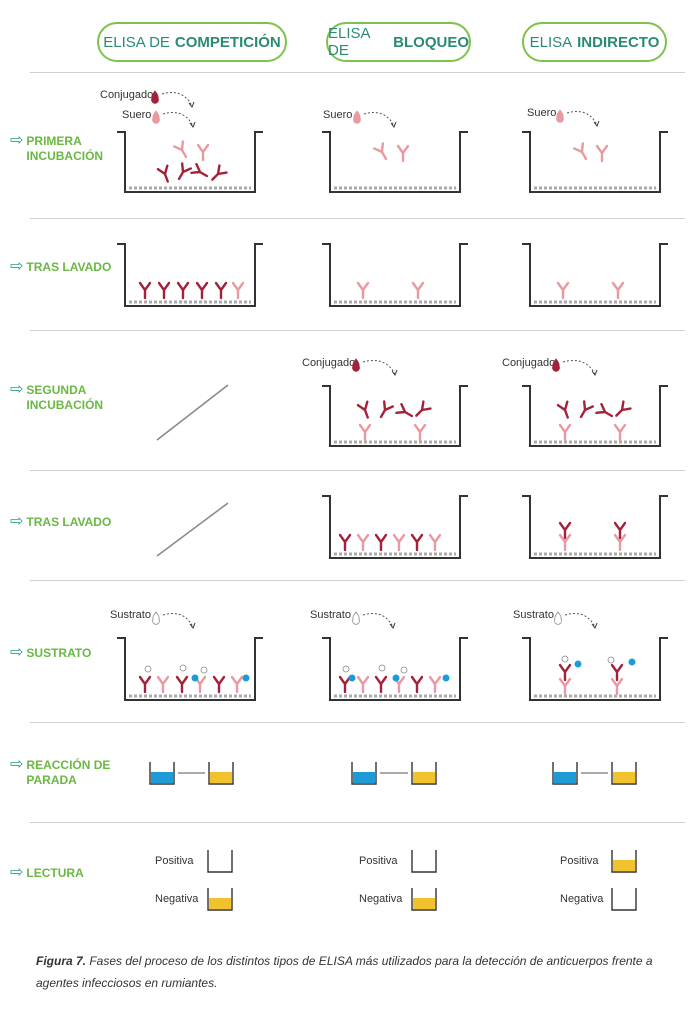 The width and height of the screenshot is (697, 1024). Describe the element at coordinates (68, 765) in the screenshot. I see `step-label: REACCIÓN DE` at that location.